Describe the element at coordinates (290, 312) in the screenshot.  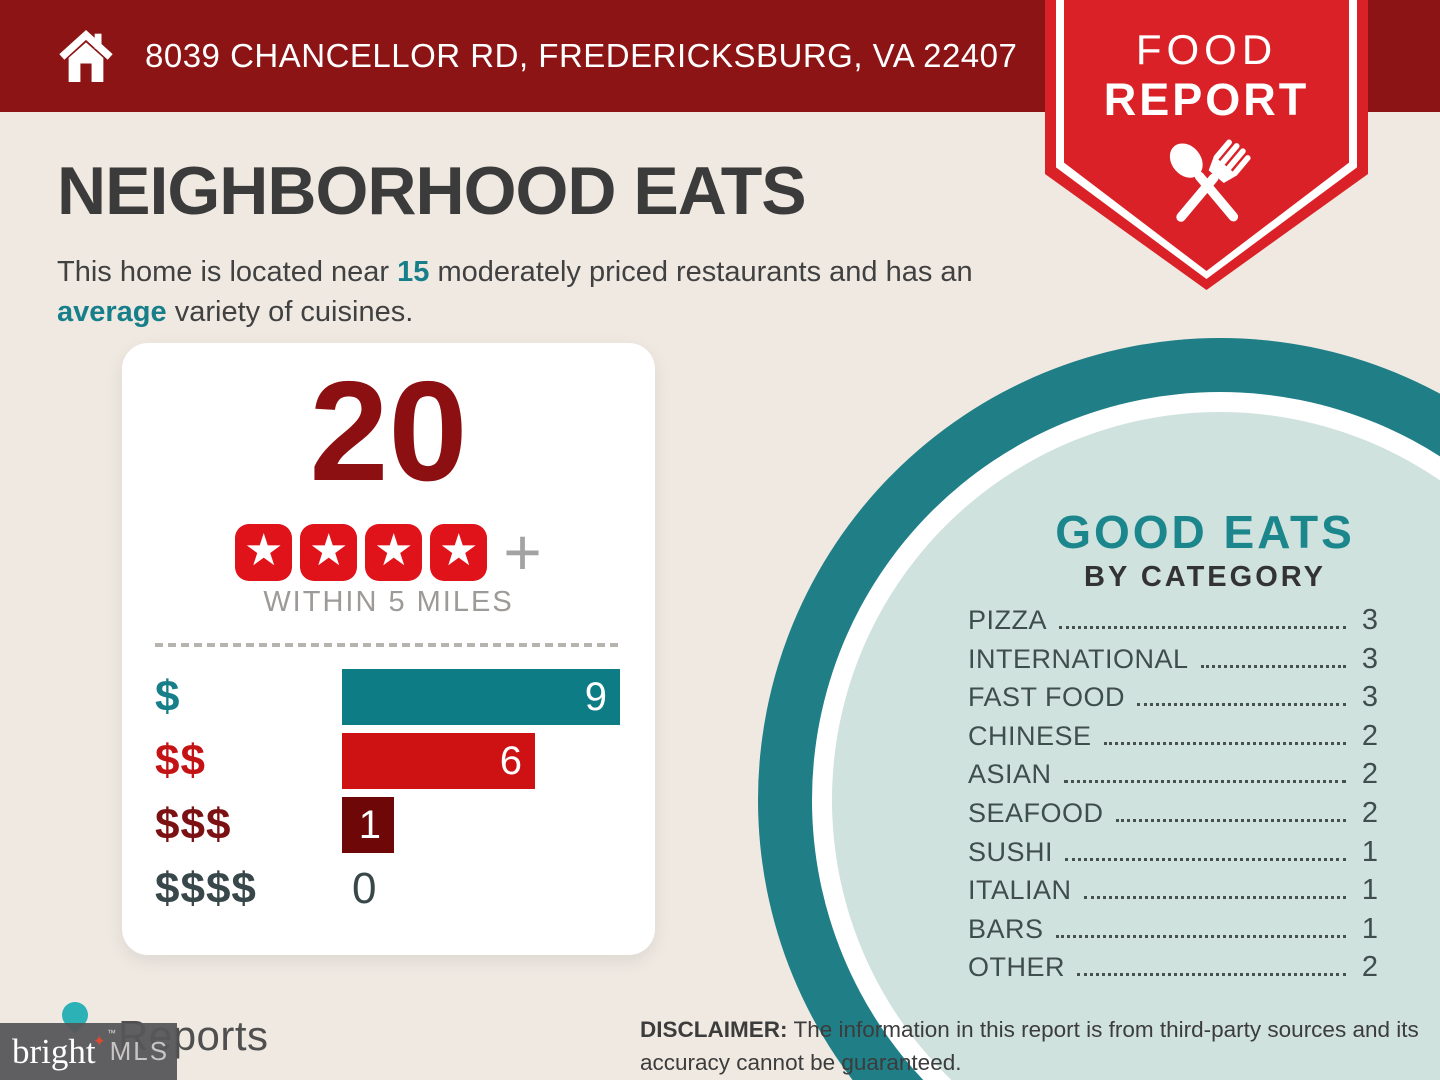
I see `subtitle-text-3: variety of cuisines.` at that location.